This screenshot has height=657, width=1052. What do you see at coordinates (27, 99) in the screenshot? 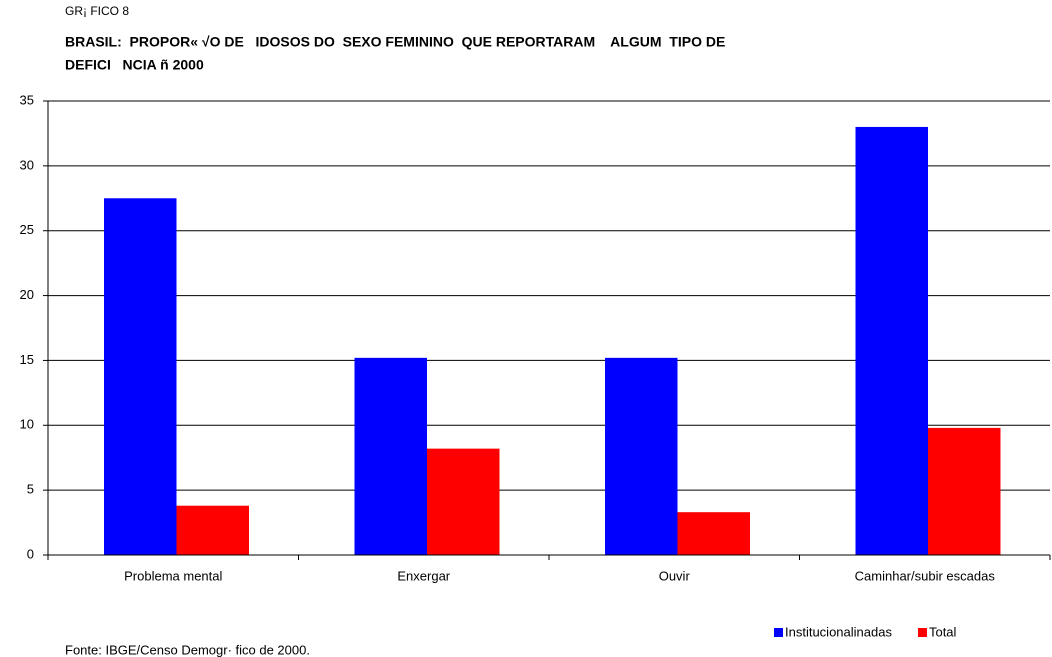
I see `y-tick-label: 35` at bounding box center [27, 99].